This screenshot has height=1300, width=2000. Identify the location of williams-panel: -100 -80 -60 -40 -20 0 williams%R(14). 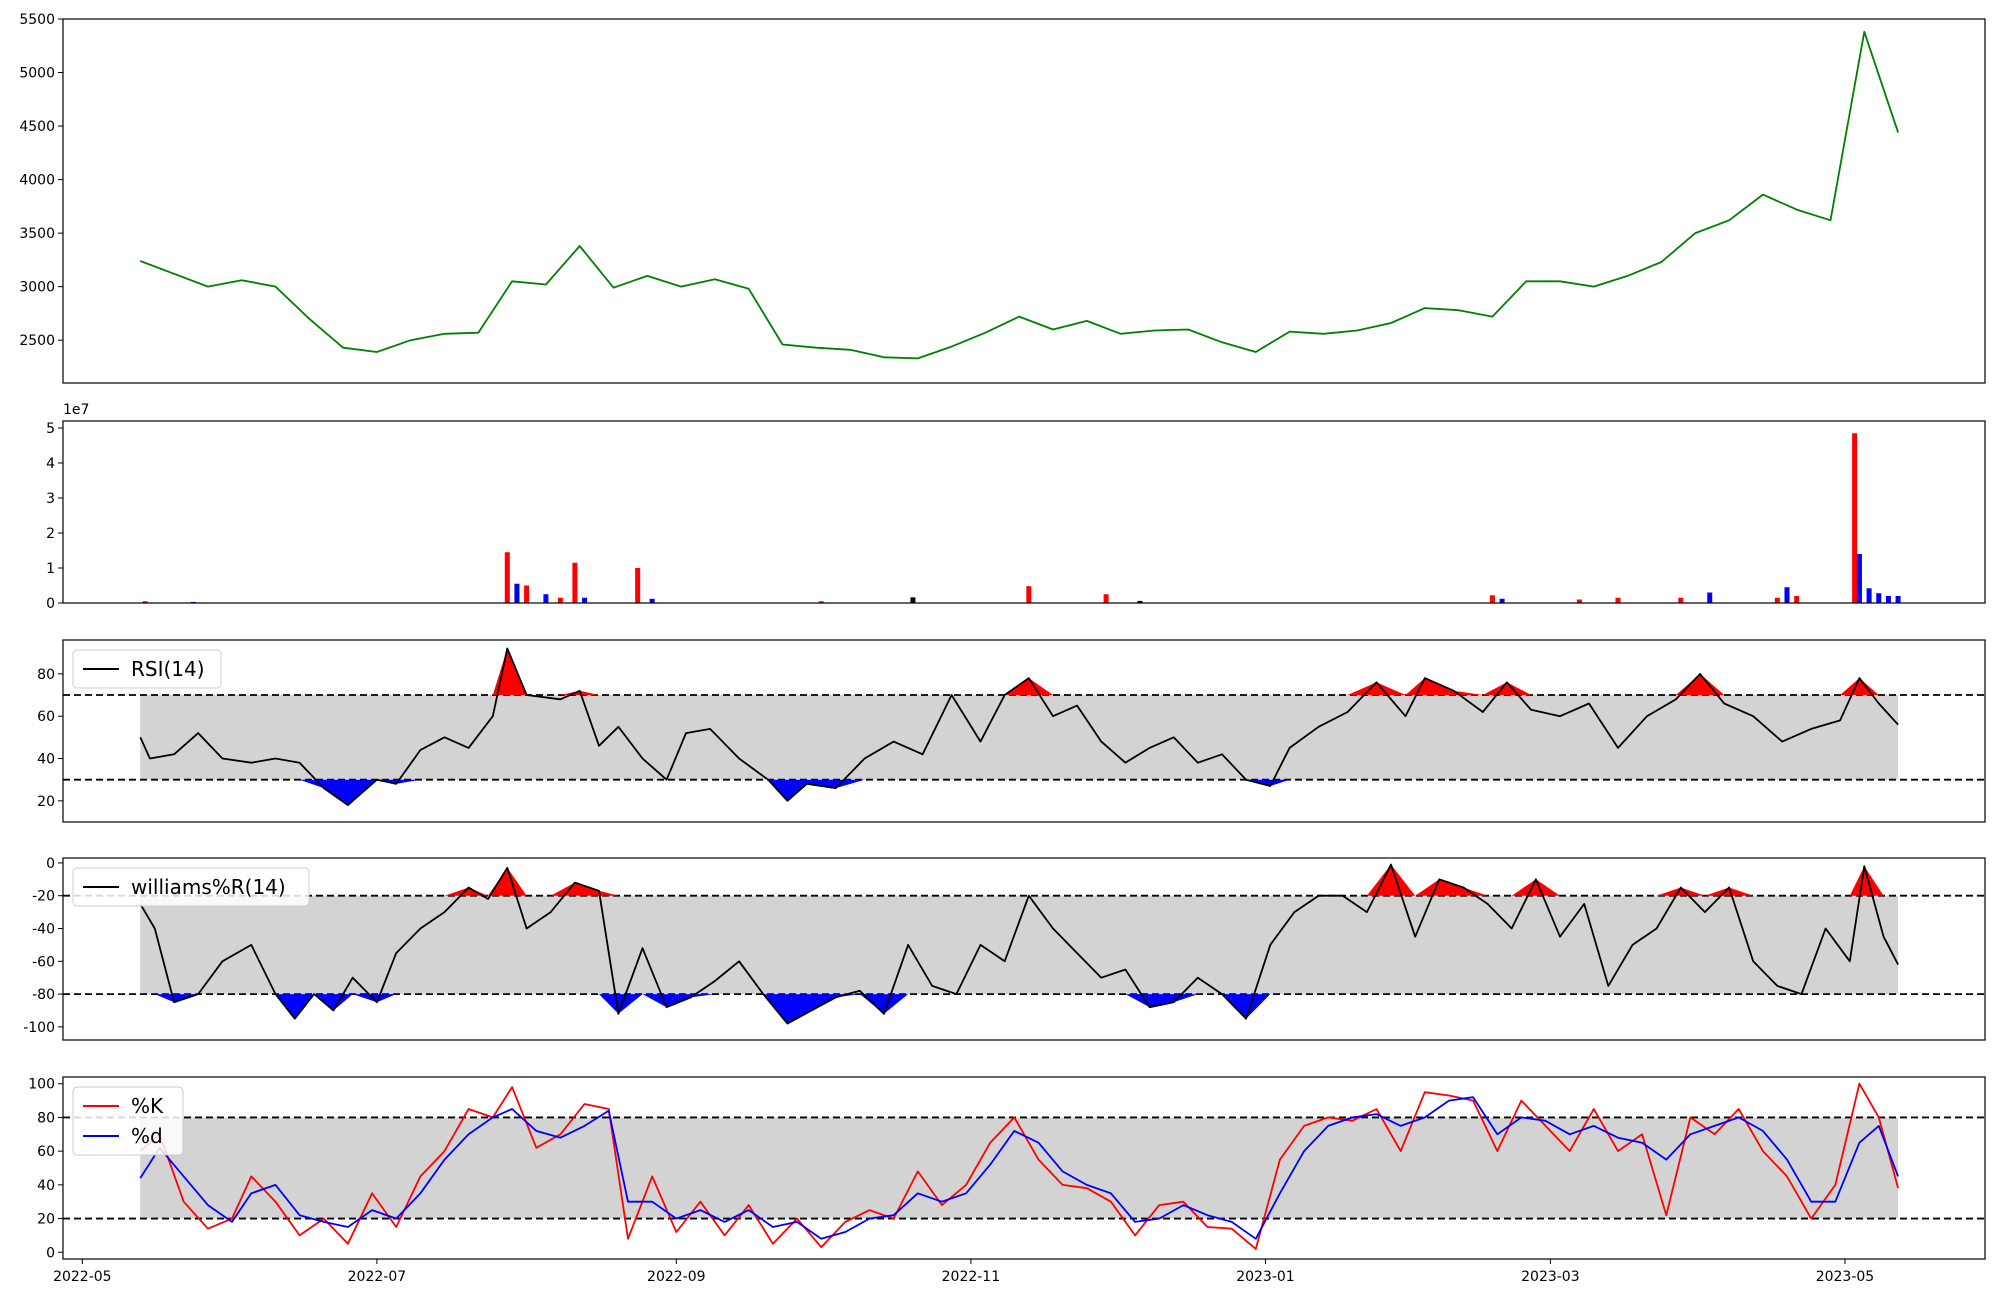
(1004, 948).